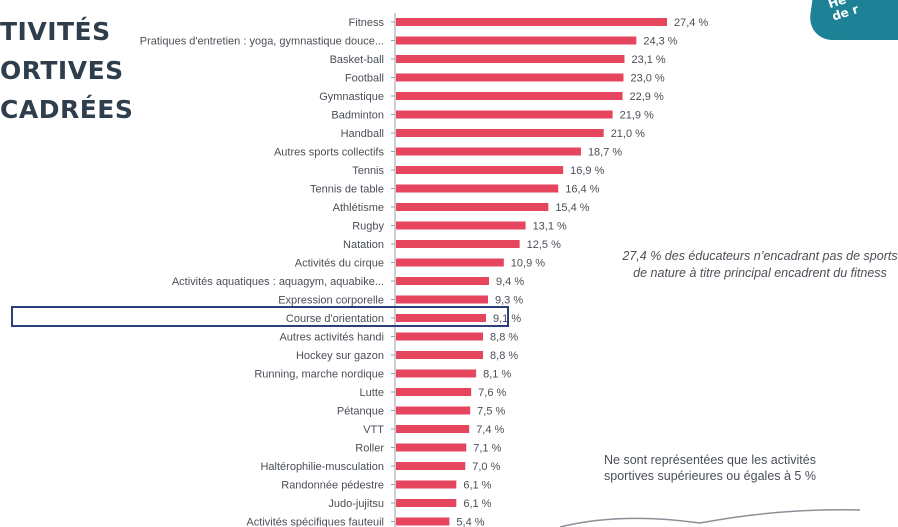  What do you see at coordinates (332, 486) in the screenshot?
I see `category-label: Randonnée pédestre` at bounding box center [332, 486].